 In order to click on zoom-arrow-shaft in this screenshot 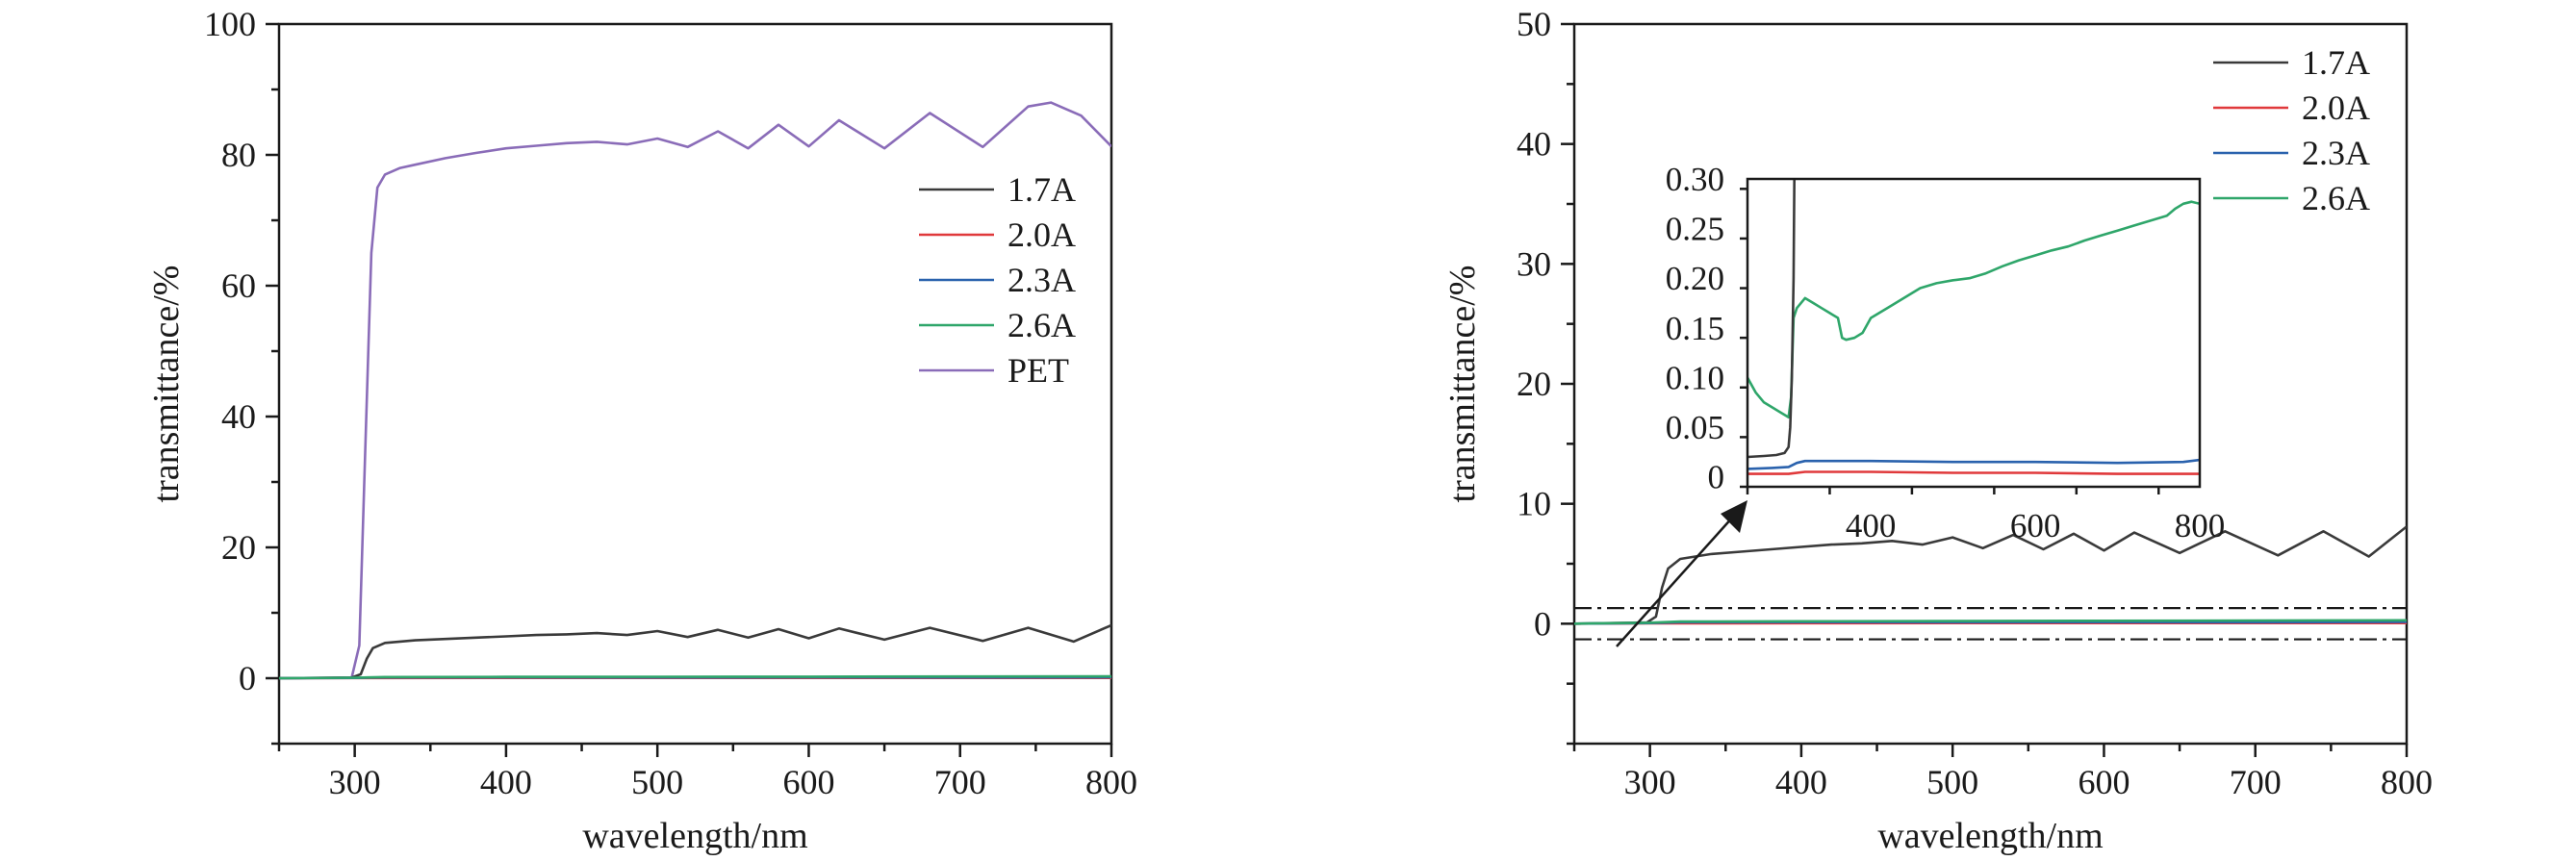, I will do `click(1675, 581)`.